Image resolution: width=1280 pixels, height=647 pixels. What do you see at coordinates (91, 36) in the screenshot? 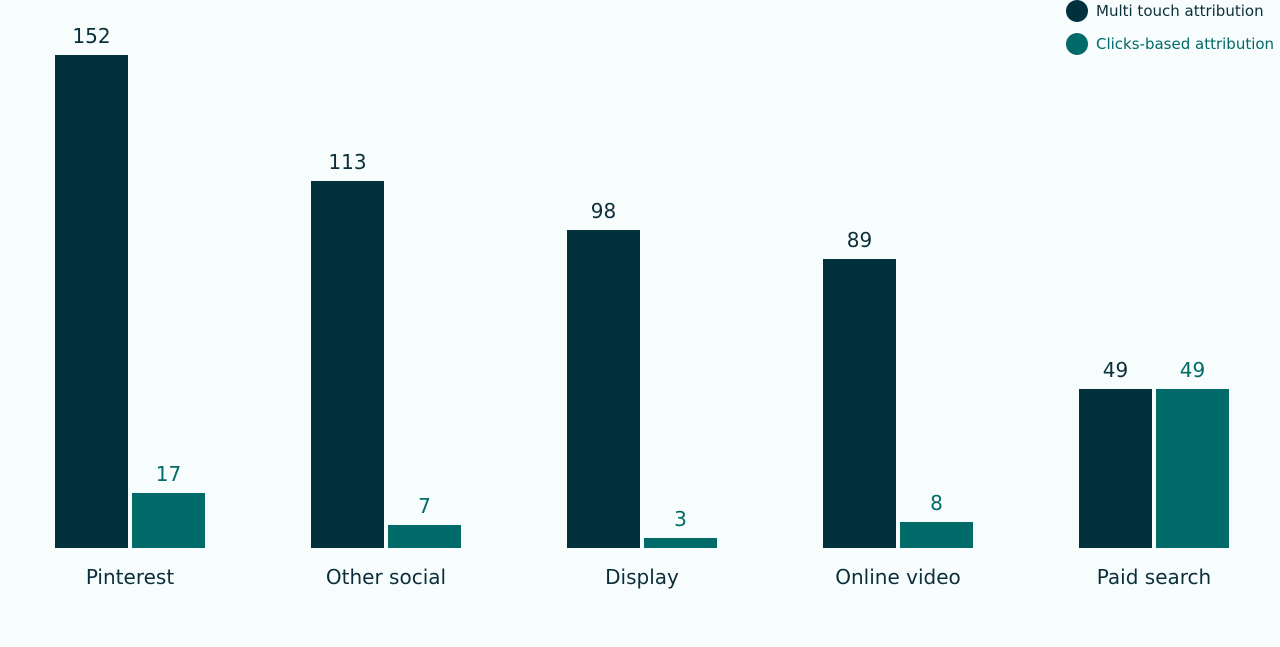
I see `bar-value-label: 152` at bounding box center [91, 36].